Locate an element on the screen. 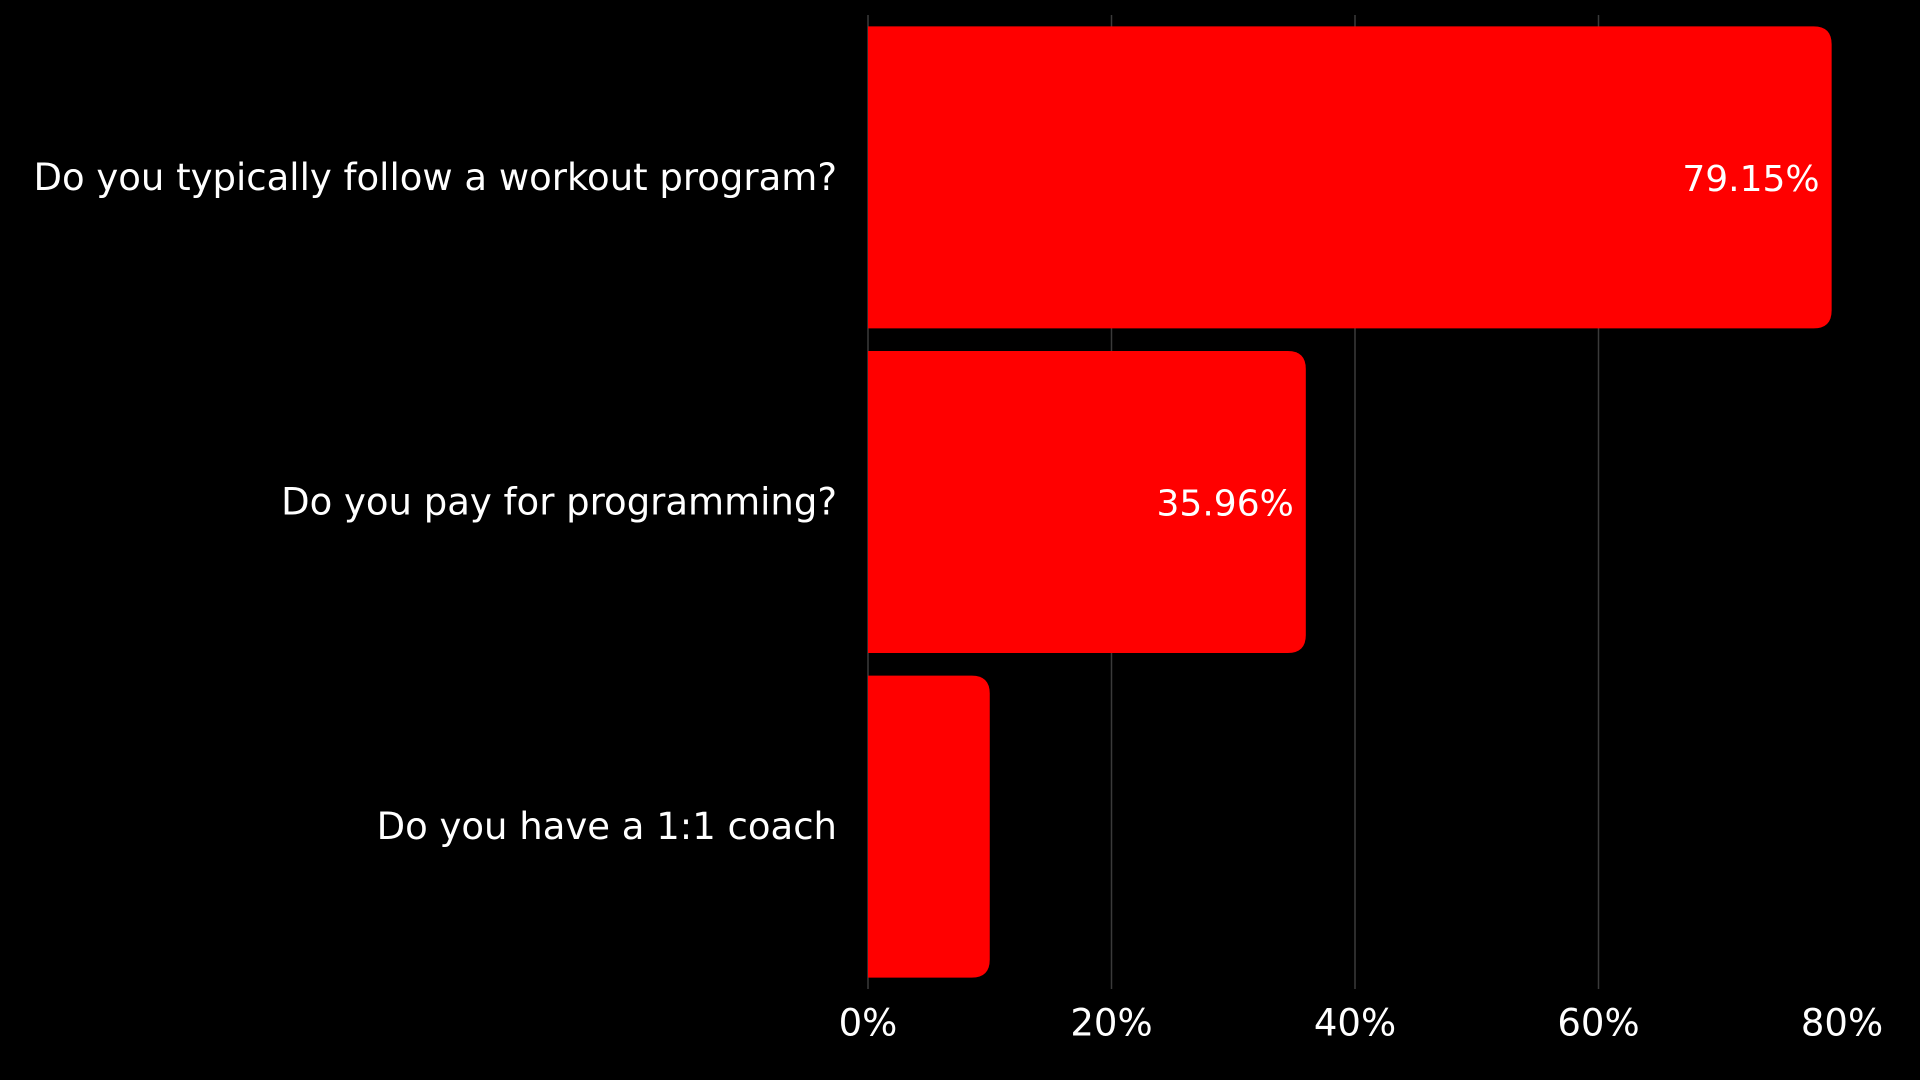  category-label: Do you have a 1:1 coach is located at coordinates (607, 826).